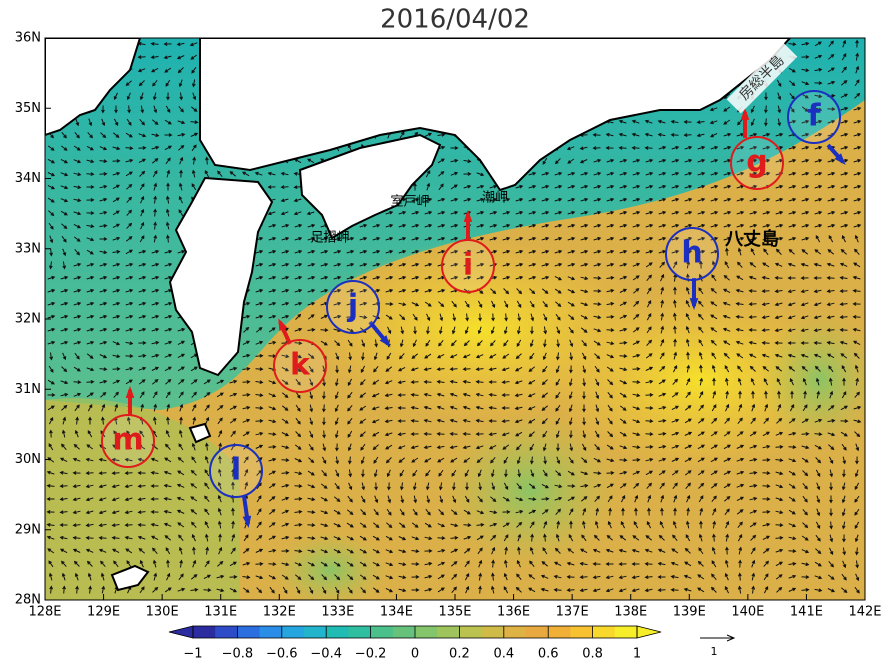 The height and width of the screenshot is (669, 889). I want to click on lat-tick-label: 36N, so click(28, 38).